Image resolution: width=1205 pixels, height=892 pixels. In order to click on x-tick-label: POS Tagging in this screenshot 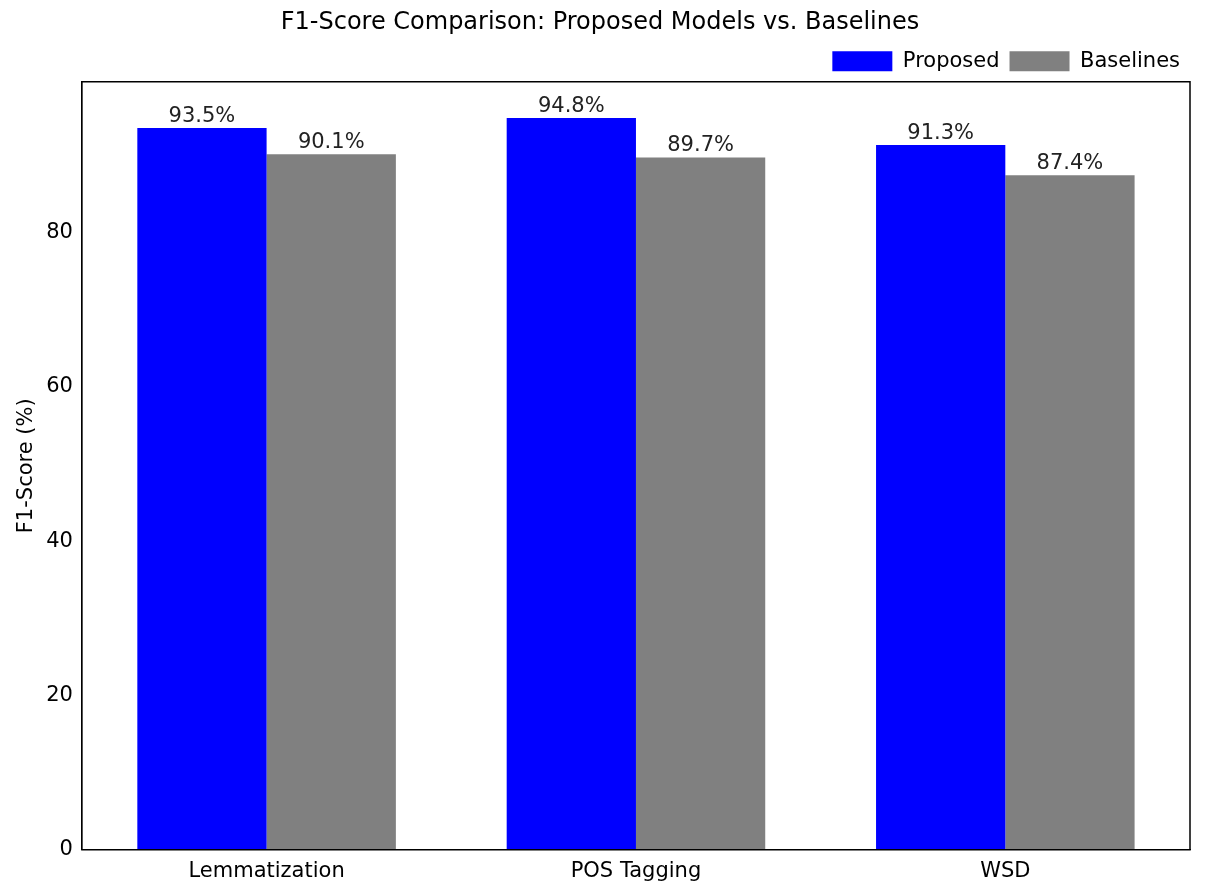, I will do `click(636, 869)`.